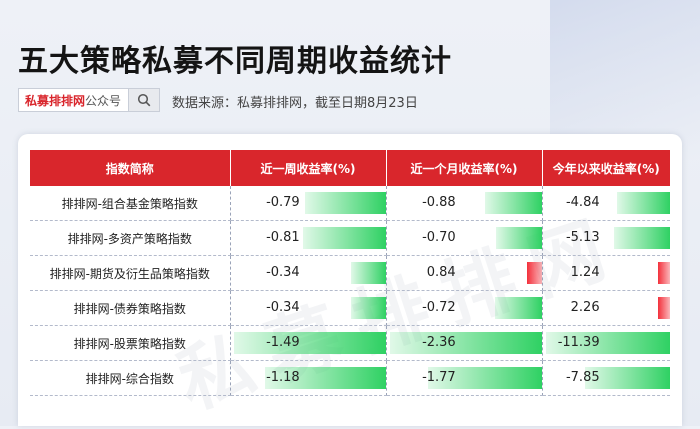 This screenshot has height=429, width=700. Describe the element at coordinates (439, 377) in the screenshot. I see `return-value: -1.77` at that location.